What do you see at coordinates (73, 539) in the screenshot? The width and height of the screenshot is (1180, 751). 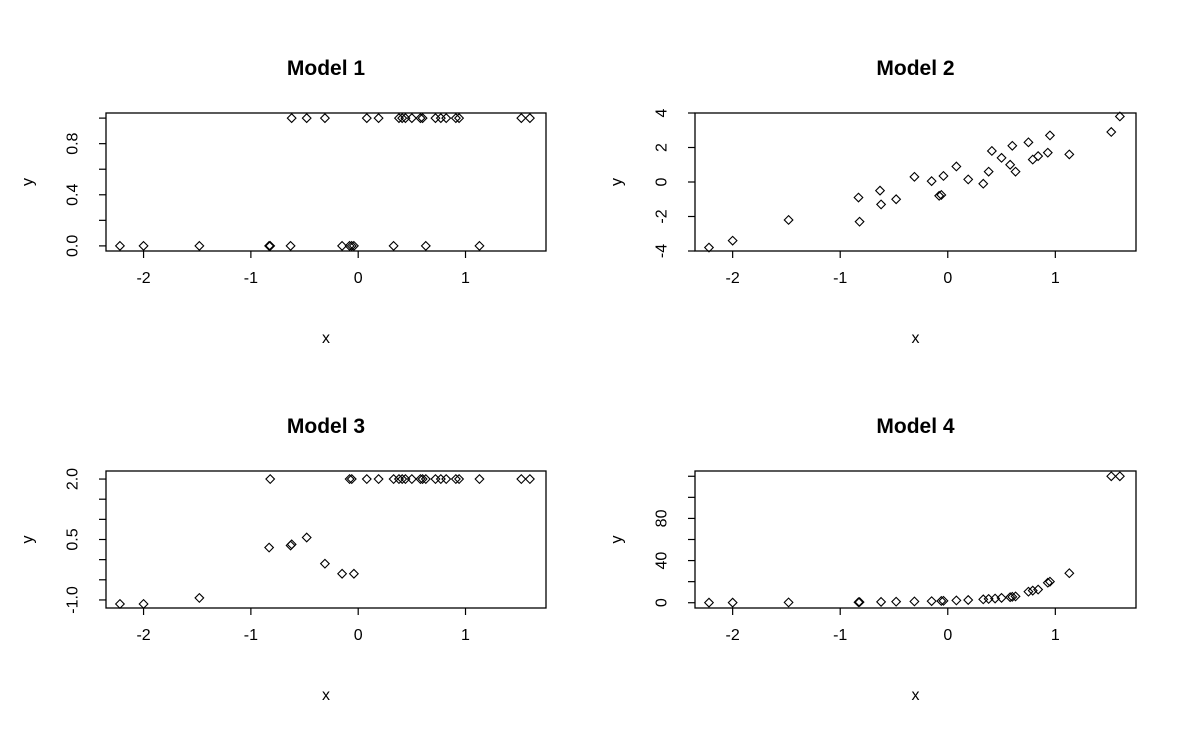 I see `y-tick-label: 0.5` at bounding box center [73, 539].